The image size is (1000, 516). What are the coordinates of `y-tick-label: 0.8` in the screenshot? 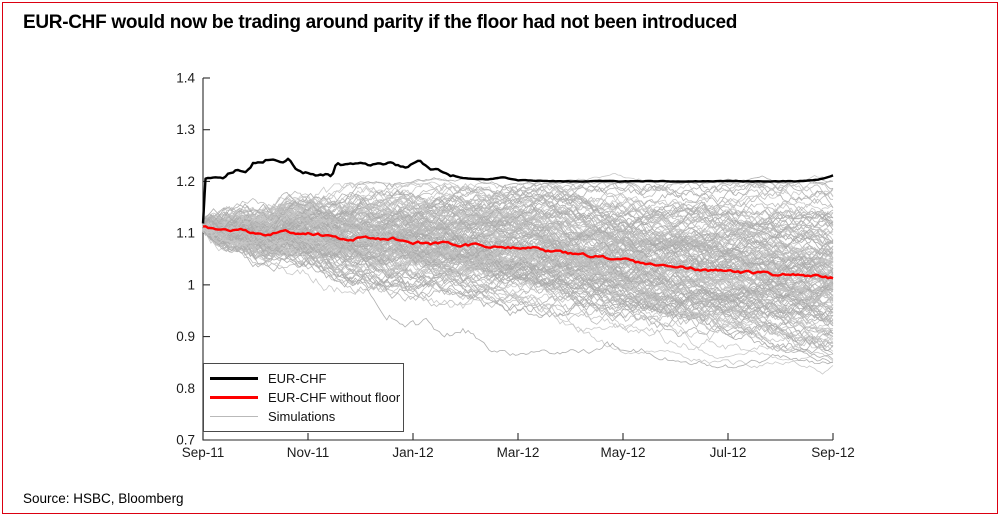 It's located at (185, 388).